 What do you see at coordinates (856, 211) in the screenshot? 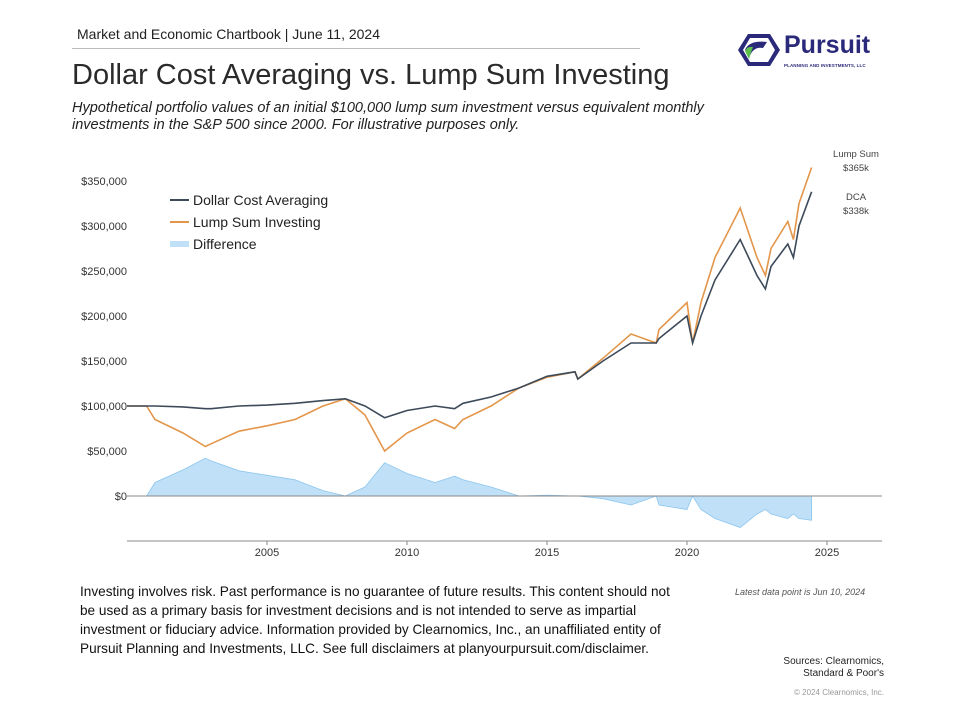
I see `end-label-value: $338k` at bounding box center [856, 211].